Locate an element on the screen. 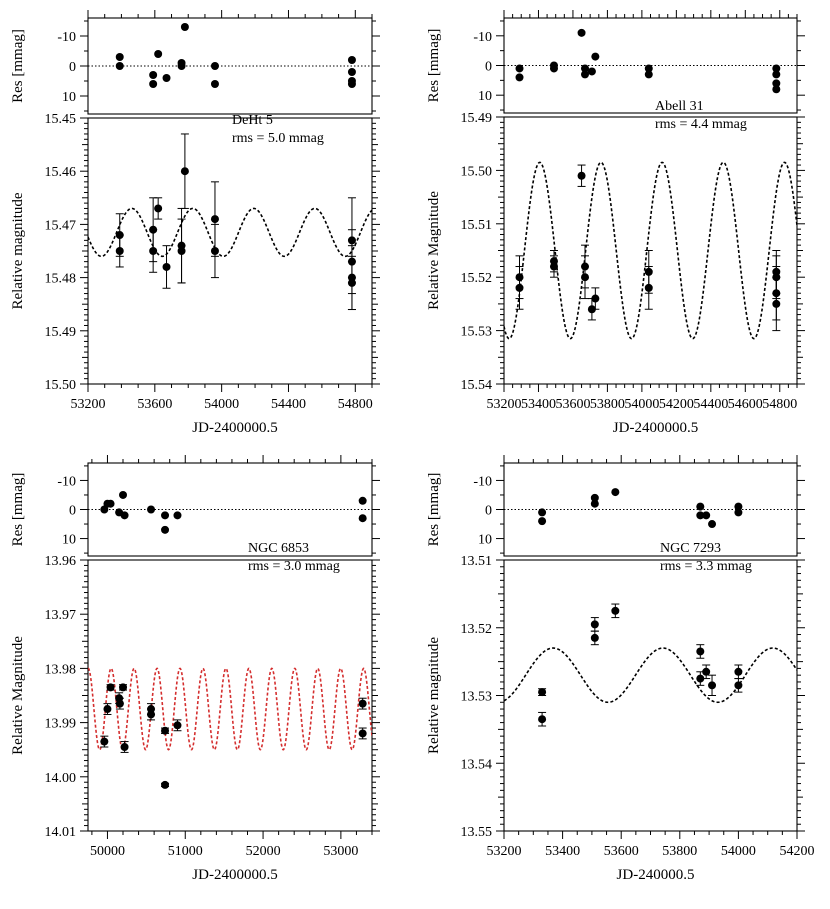 The height and width of the screenshot is (909, 830). x-axis-label: JD-240000.5 is located at coordinates (656, 875).